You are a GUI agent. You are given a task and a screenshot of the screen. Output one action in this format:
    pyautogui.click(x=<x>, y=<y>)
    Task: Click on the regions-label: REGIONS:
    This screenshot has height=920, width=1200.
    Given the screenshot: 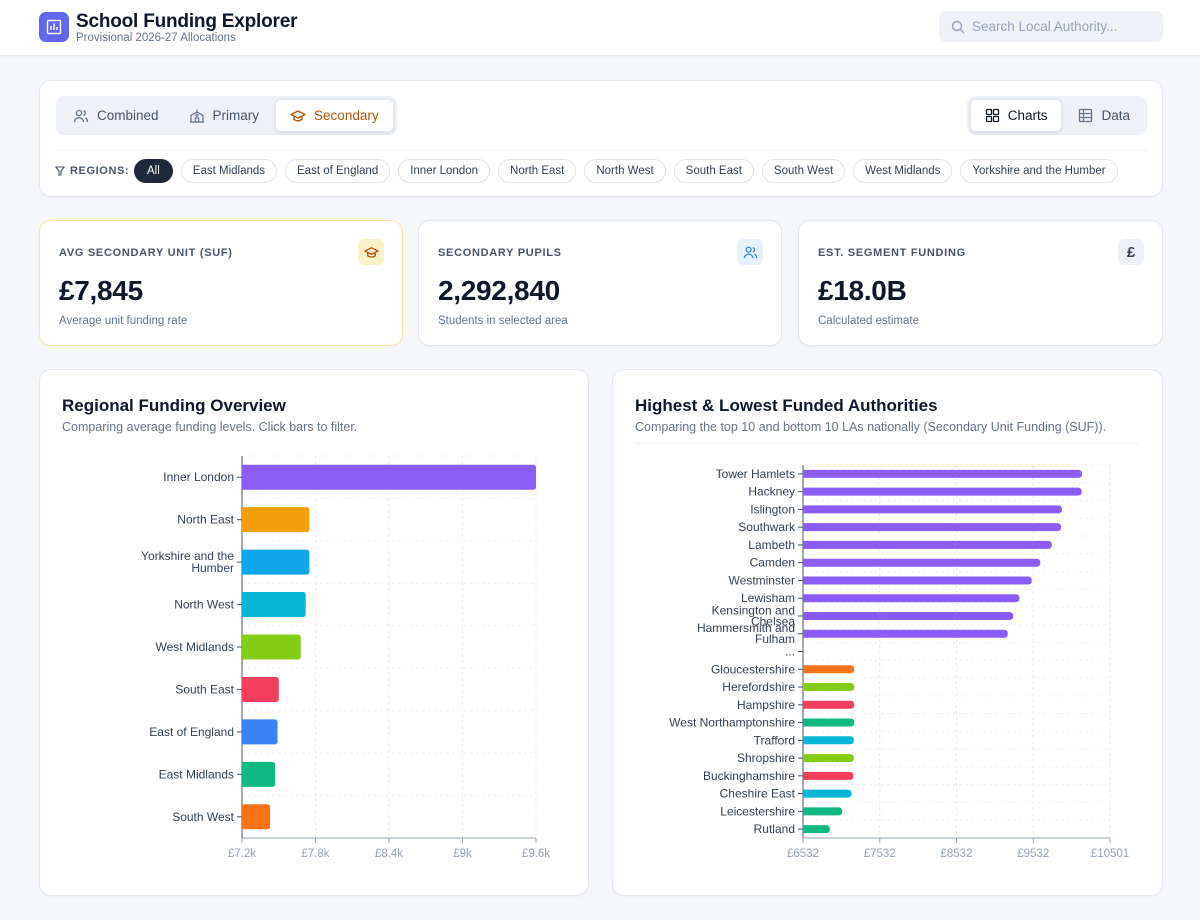 What is the action you would take?
    pyautogui.click(x=92, y=171)
    